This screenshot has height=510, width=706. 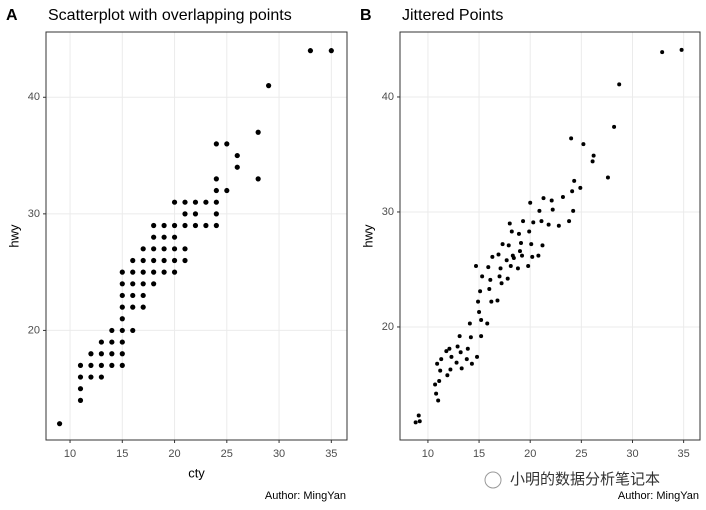 I want to click on panel-tag: A, so click(x=12, y=15).